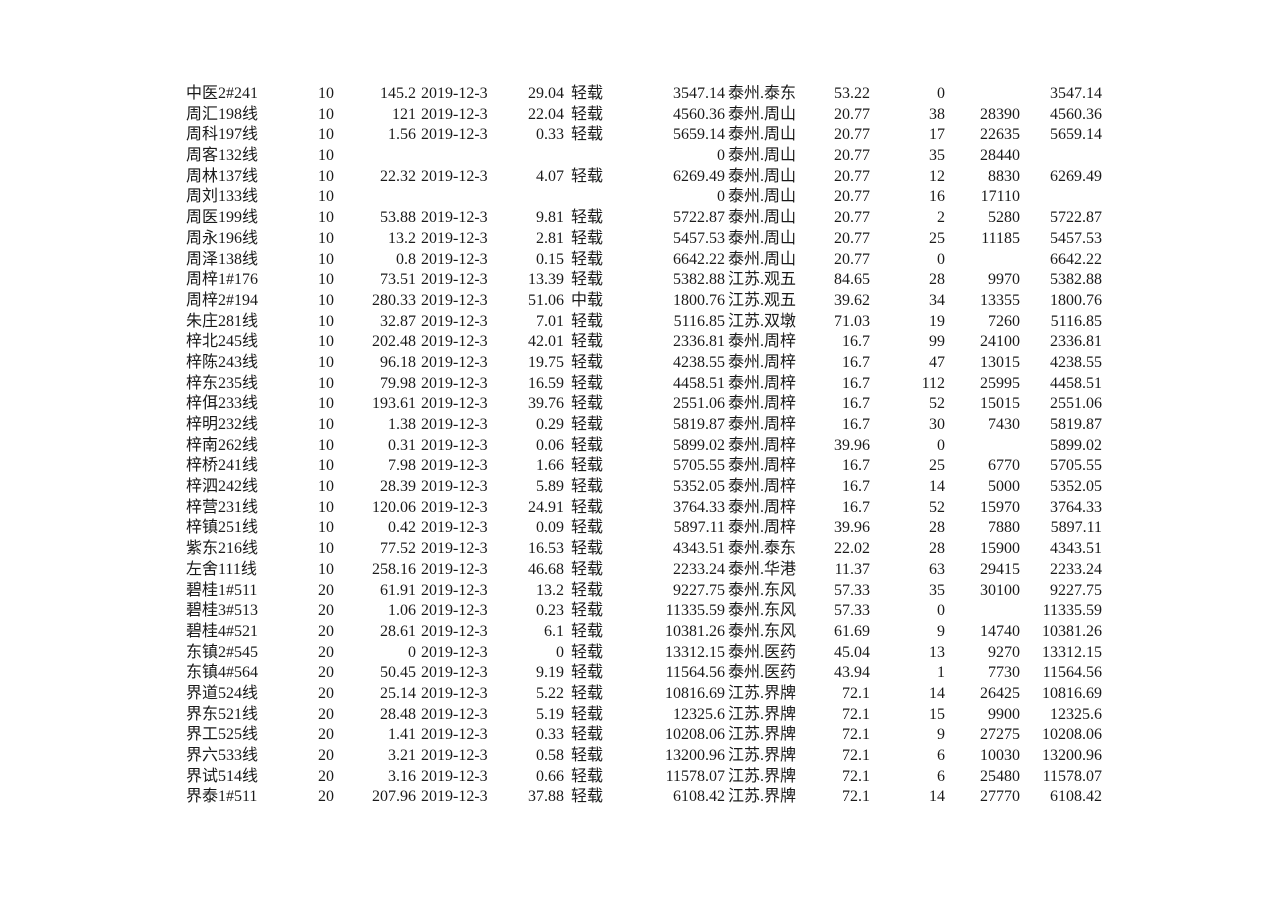 The height and width of the screenshot is (909, 1286). I want to click on cell: 梓镇251线, so click(222, 528).